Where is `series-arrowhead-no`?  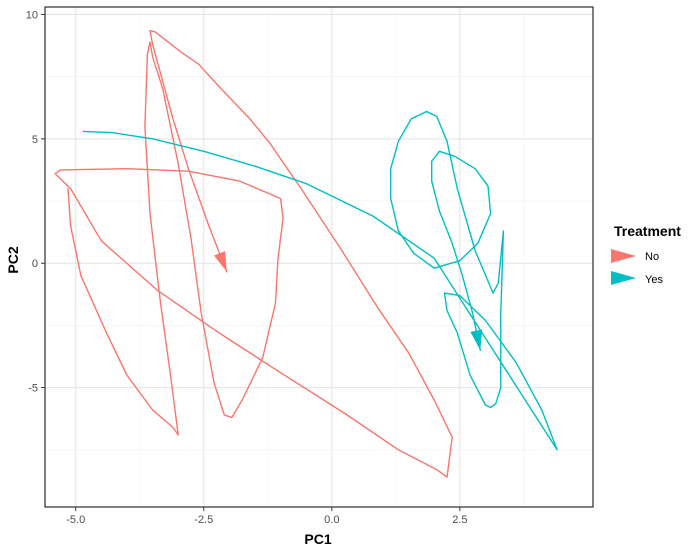 series-arrowhead-no is located at coordinates (220, 261).